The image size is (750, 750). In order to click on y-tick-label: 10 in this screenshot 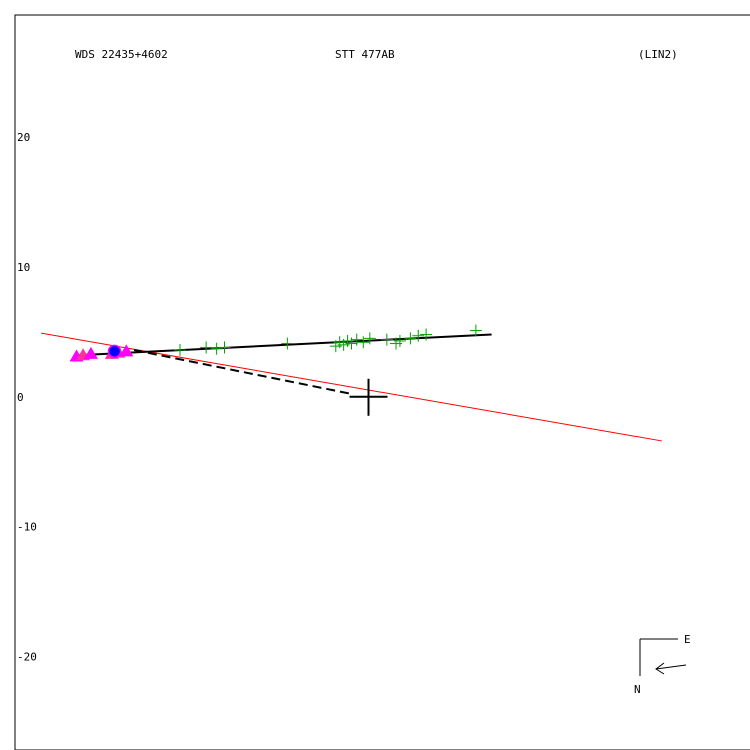, I will do `click(23, 267)`.